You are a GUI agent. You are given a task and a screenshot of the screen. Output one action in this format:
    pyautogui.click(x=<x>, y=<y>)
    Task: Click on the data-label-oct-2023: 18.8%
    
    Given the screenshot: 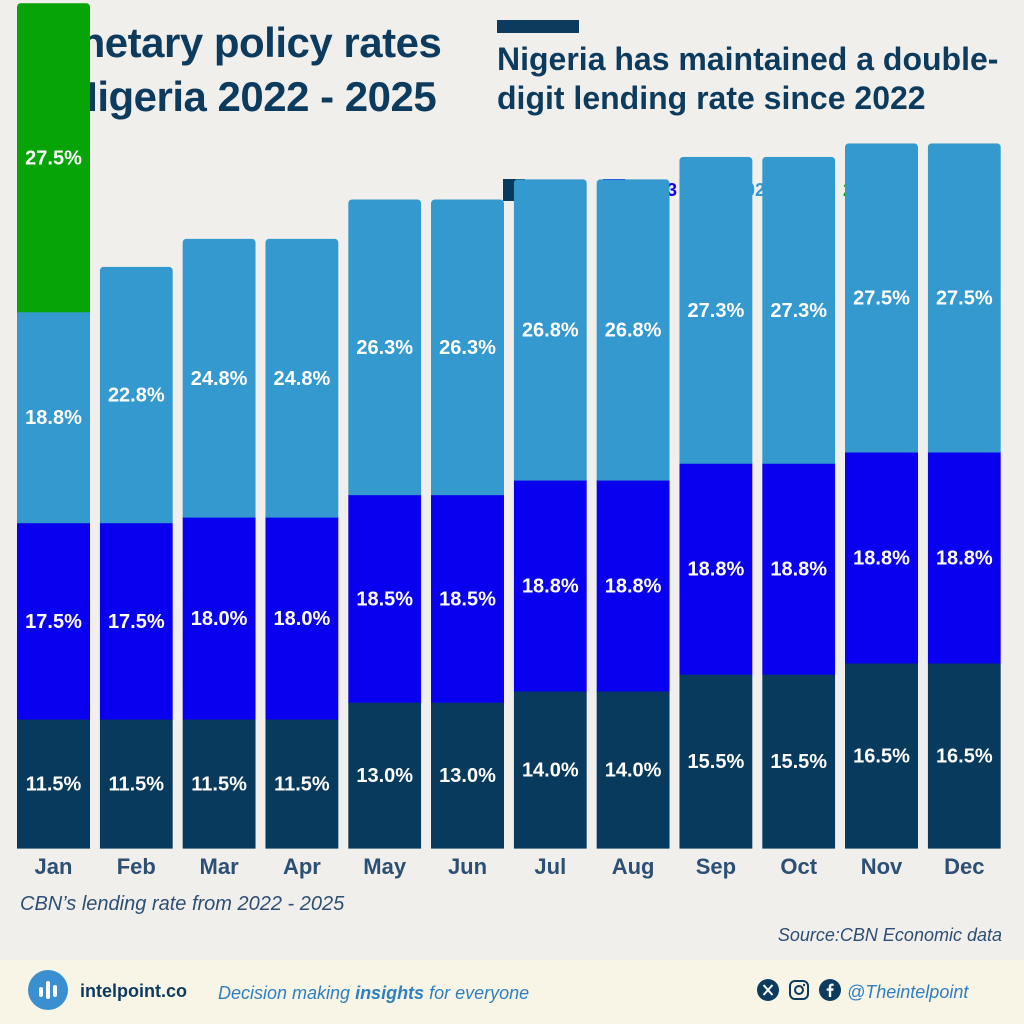 What is the action you would take?
    pyautogui.click(x=798, y=570)
    